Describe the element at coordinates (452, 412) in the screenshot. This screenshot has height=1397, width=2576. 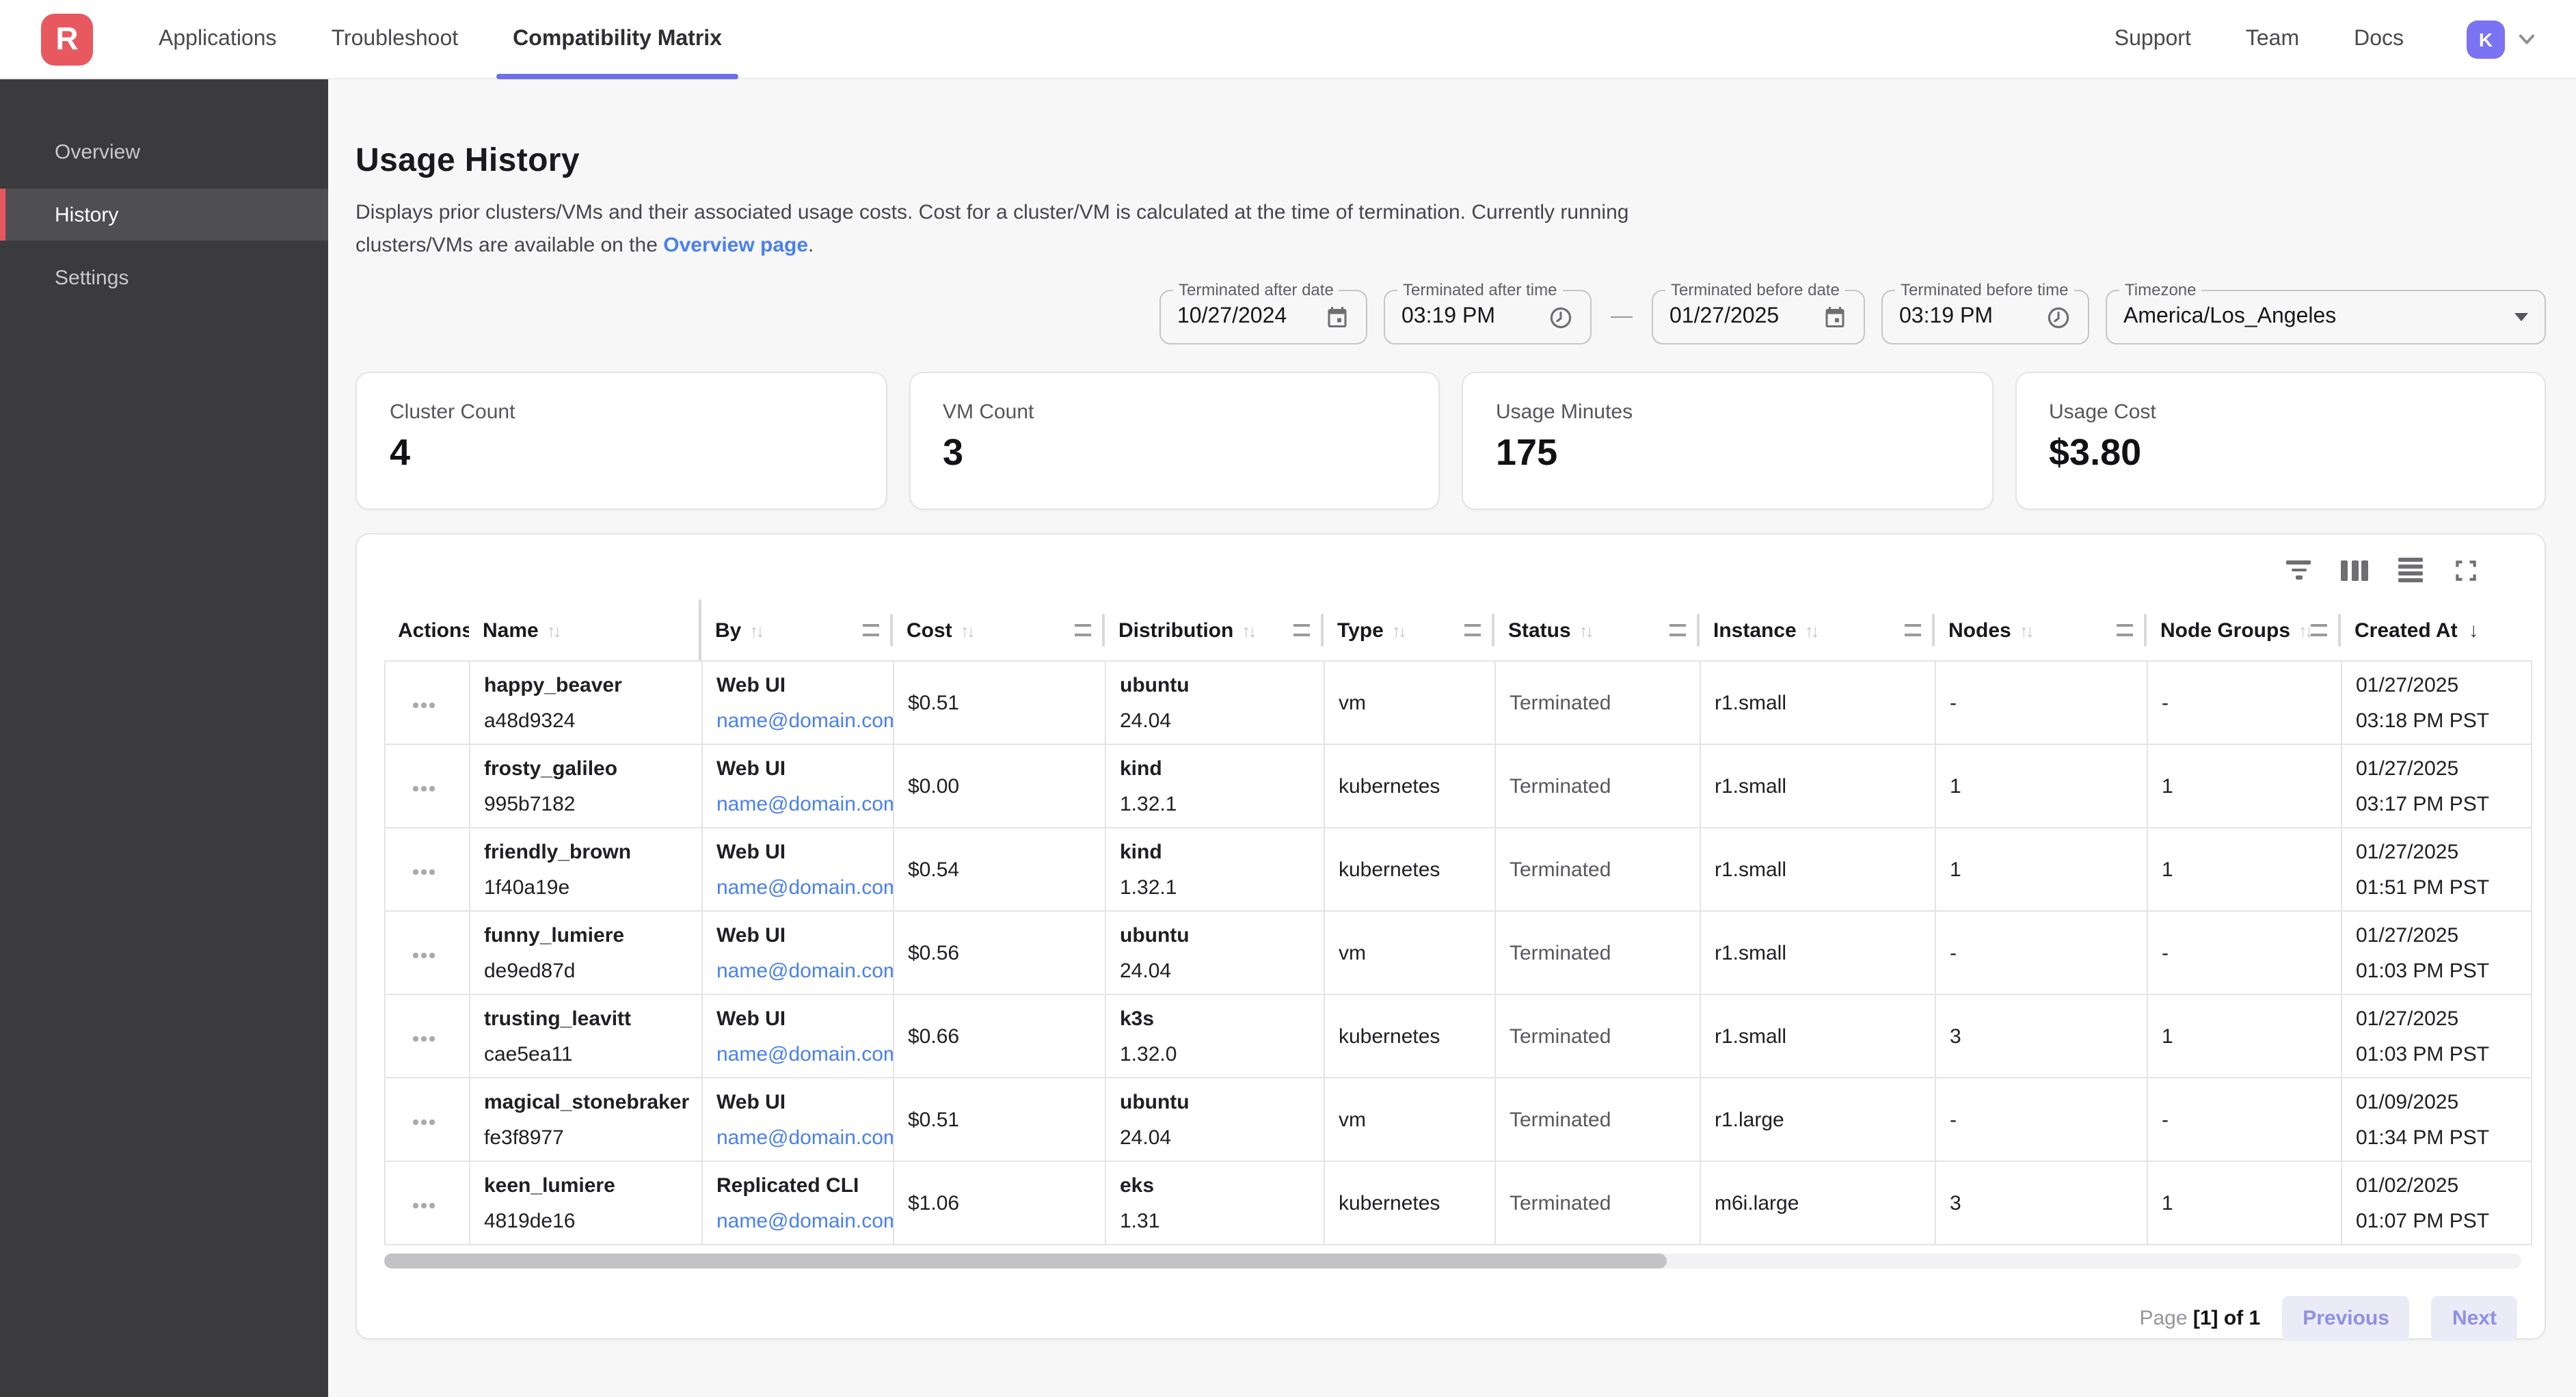
I see `stat-label: Cluster Count` at that location.